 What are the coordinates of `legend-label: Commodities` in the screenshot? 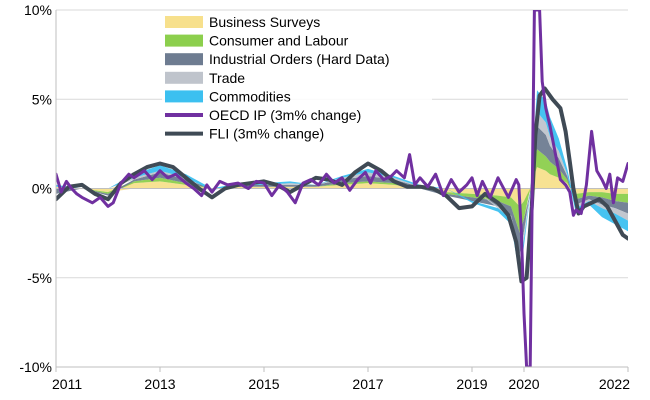 It's located at (250, 96).